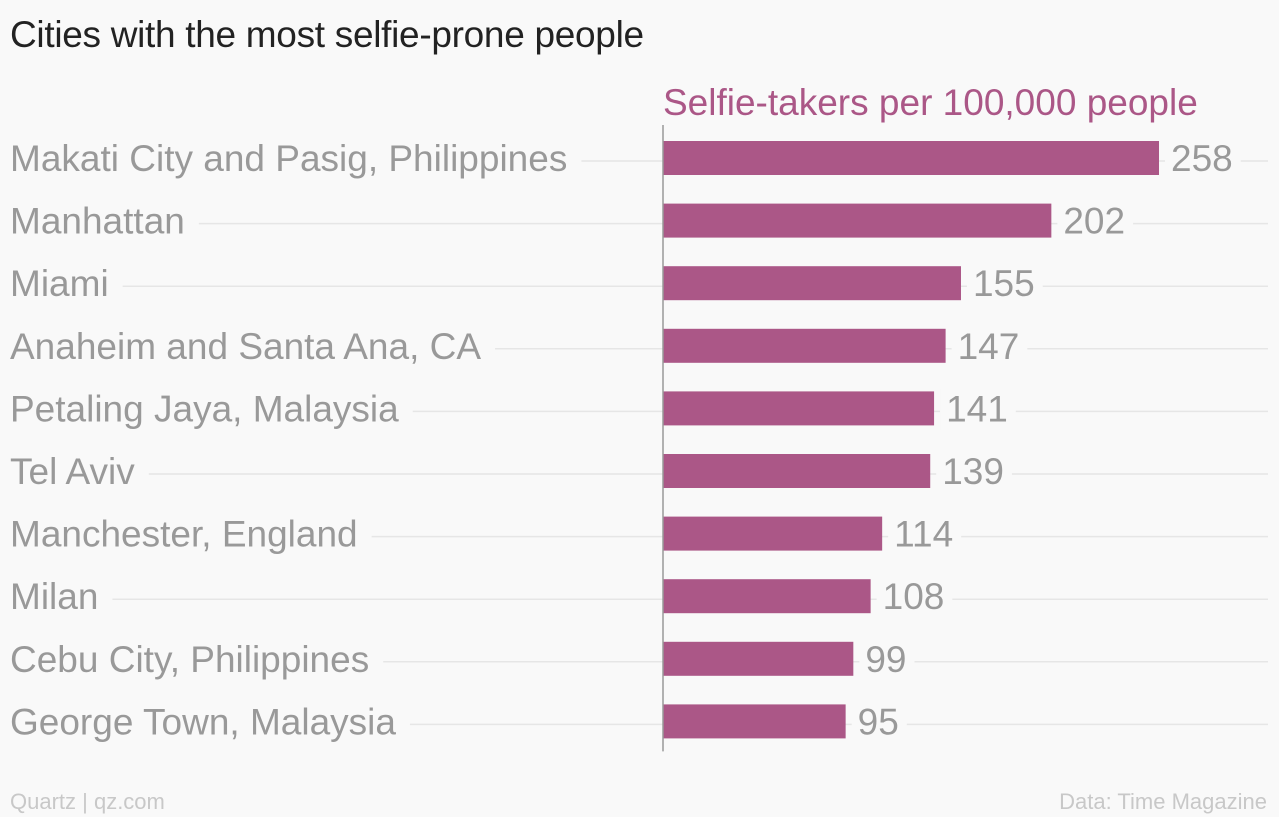 This screenshot has width=1279, height=817. I want to click on value-label: 202, so click(1094, 221).